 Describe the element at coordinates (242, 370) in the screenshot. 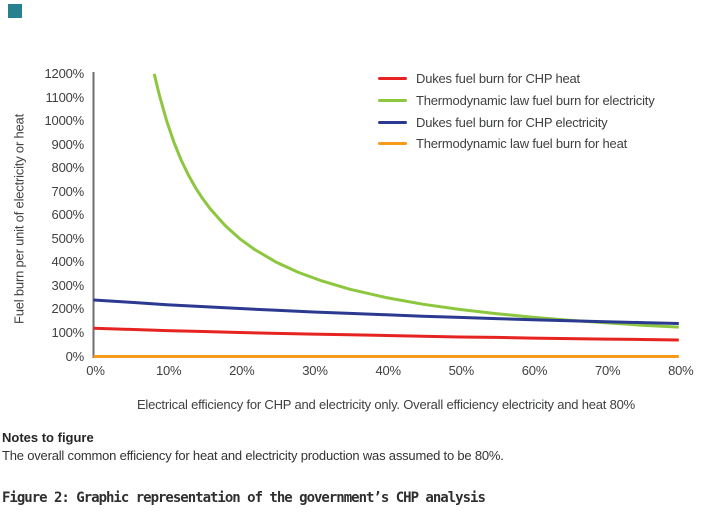

I see `x-tick-label: 20%` at that location.